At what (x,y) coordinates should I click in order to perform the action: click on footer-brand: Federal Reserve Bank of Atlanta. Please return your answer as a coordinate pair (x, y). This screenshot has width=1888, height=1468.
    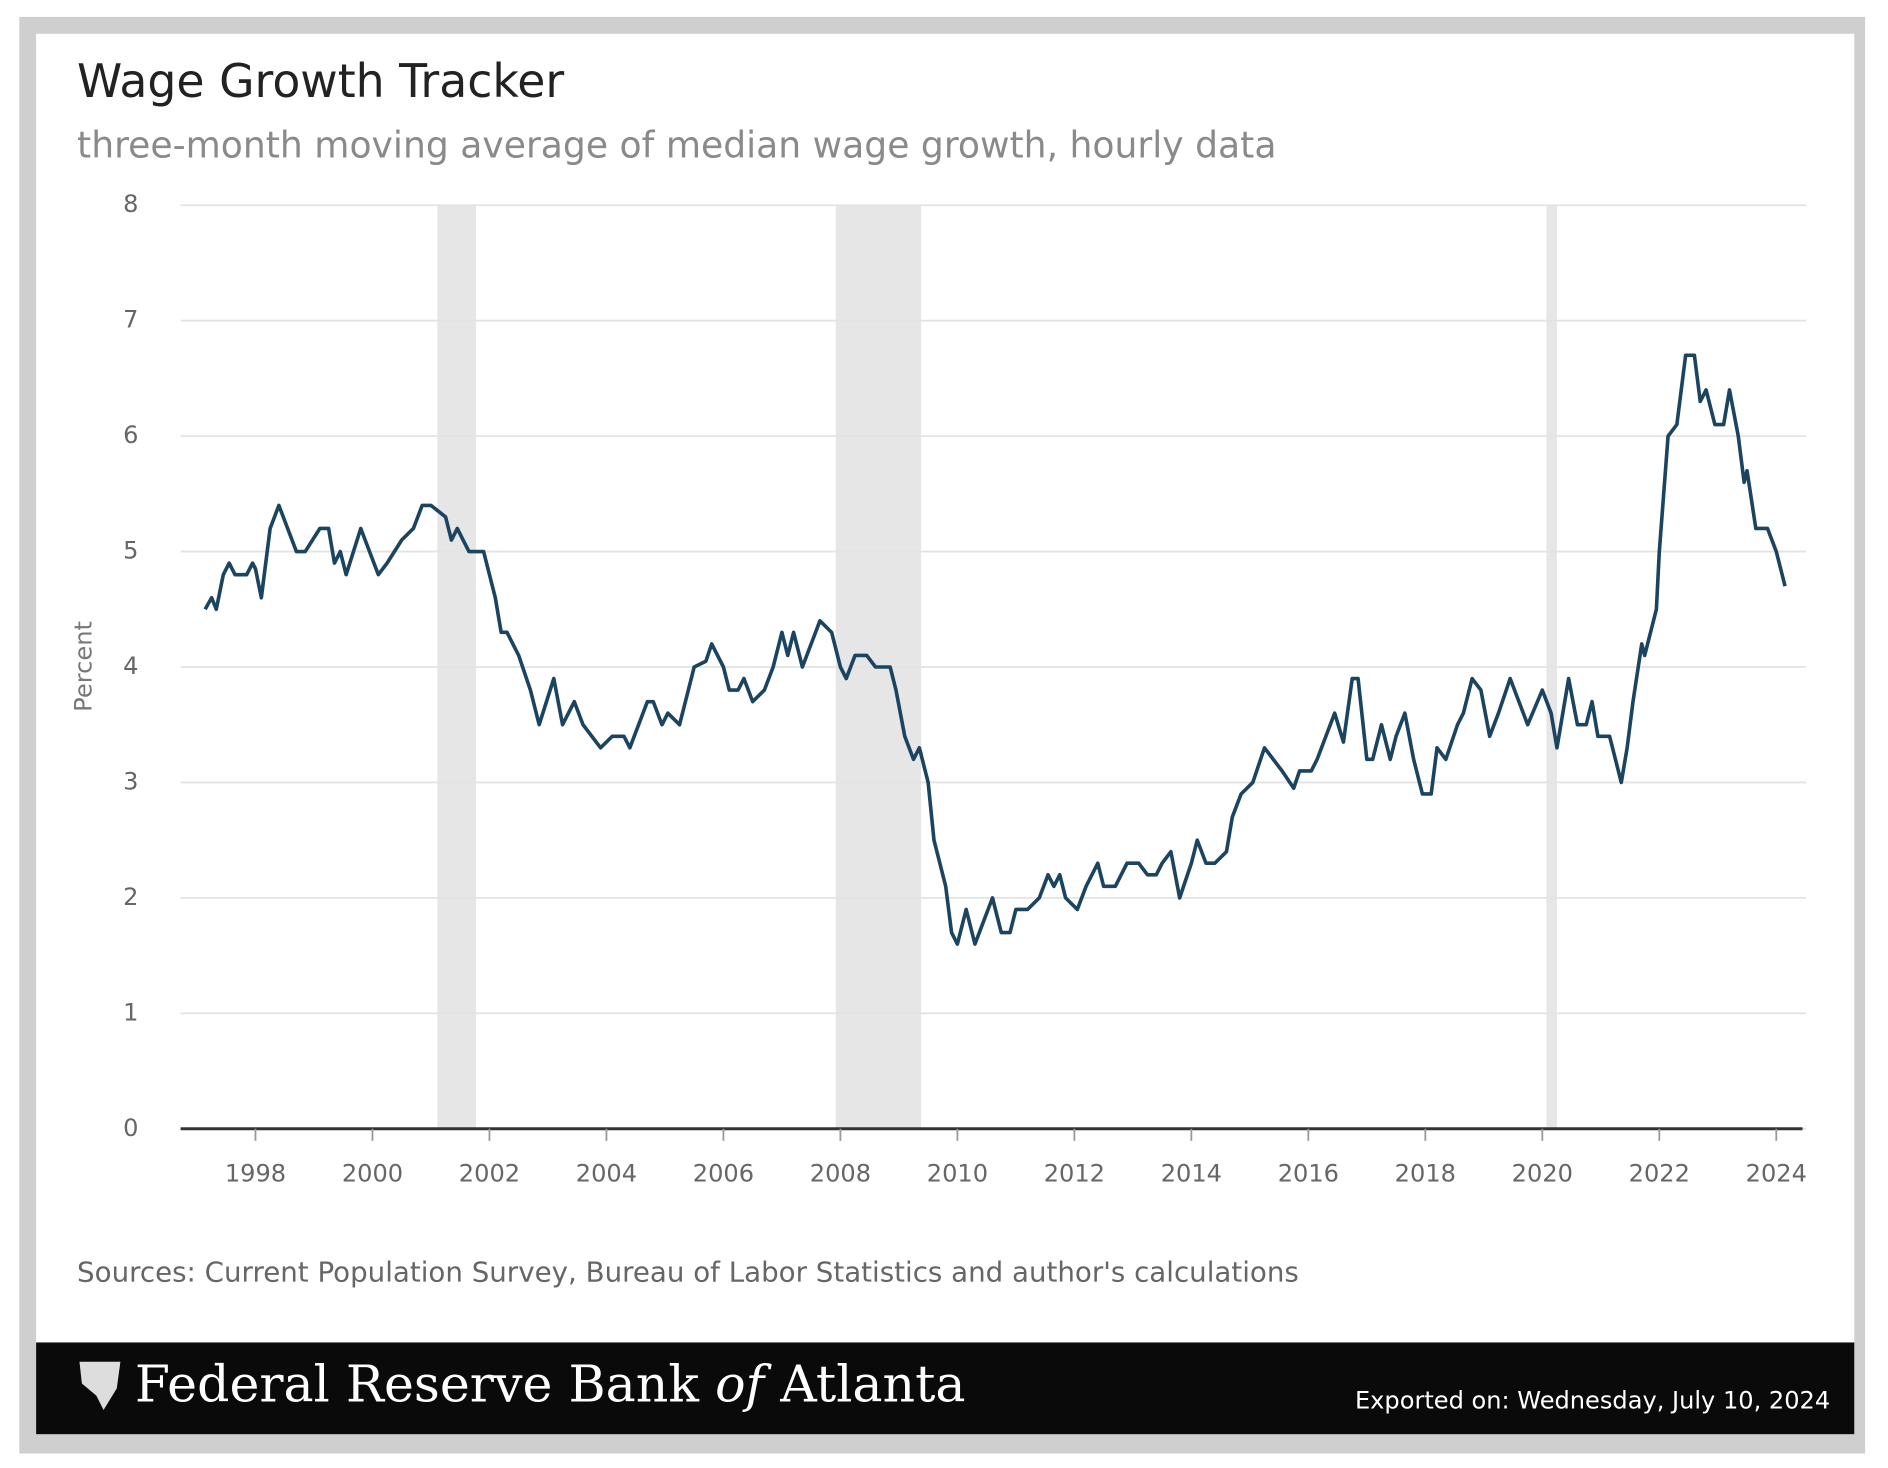
    Looking at the image, I should click on (550, 1383).